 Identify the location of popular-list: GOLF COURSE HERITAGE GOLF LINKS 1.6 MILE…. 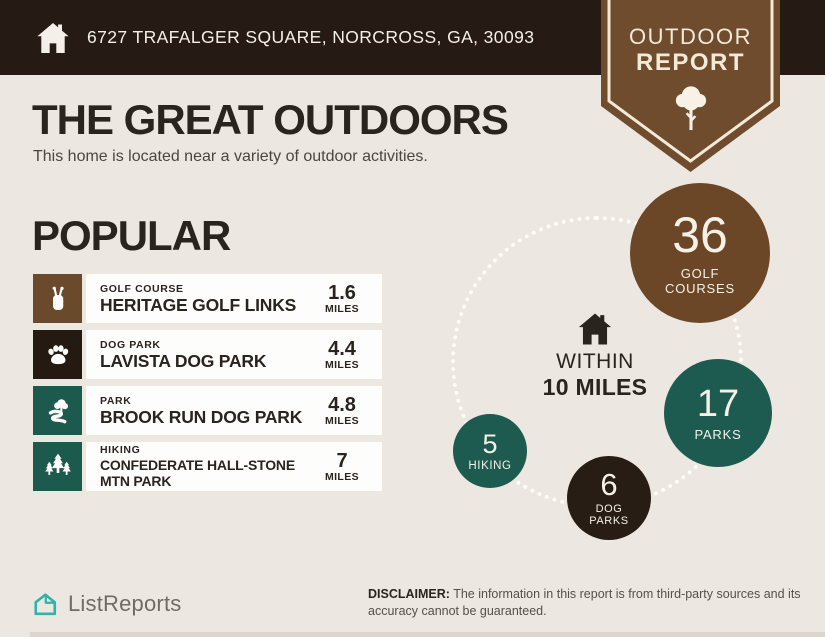
(207, 382).